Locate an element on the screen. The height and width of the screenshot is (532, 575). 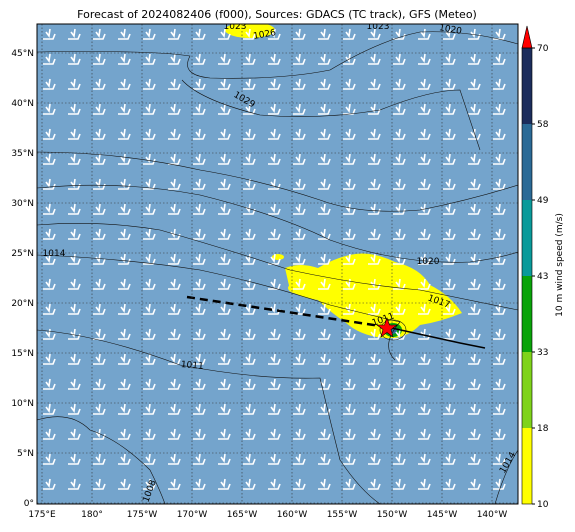
y-tick-label: 15°N is located at coordinates (22, 354).